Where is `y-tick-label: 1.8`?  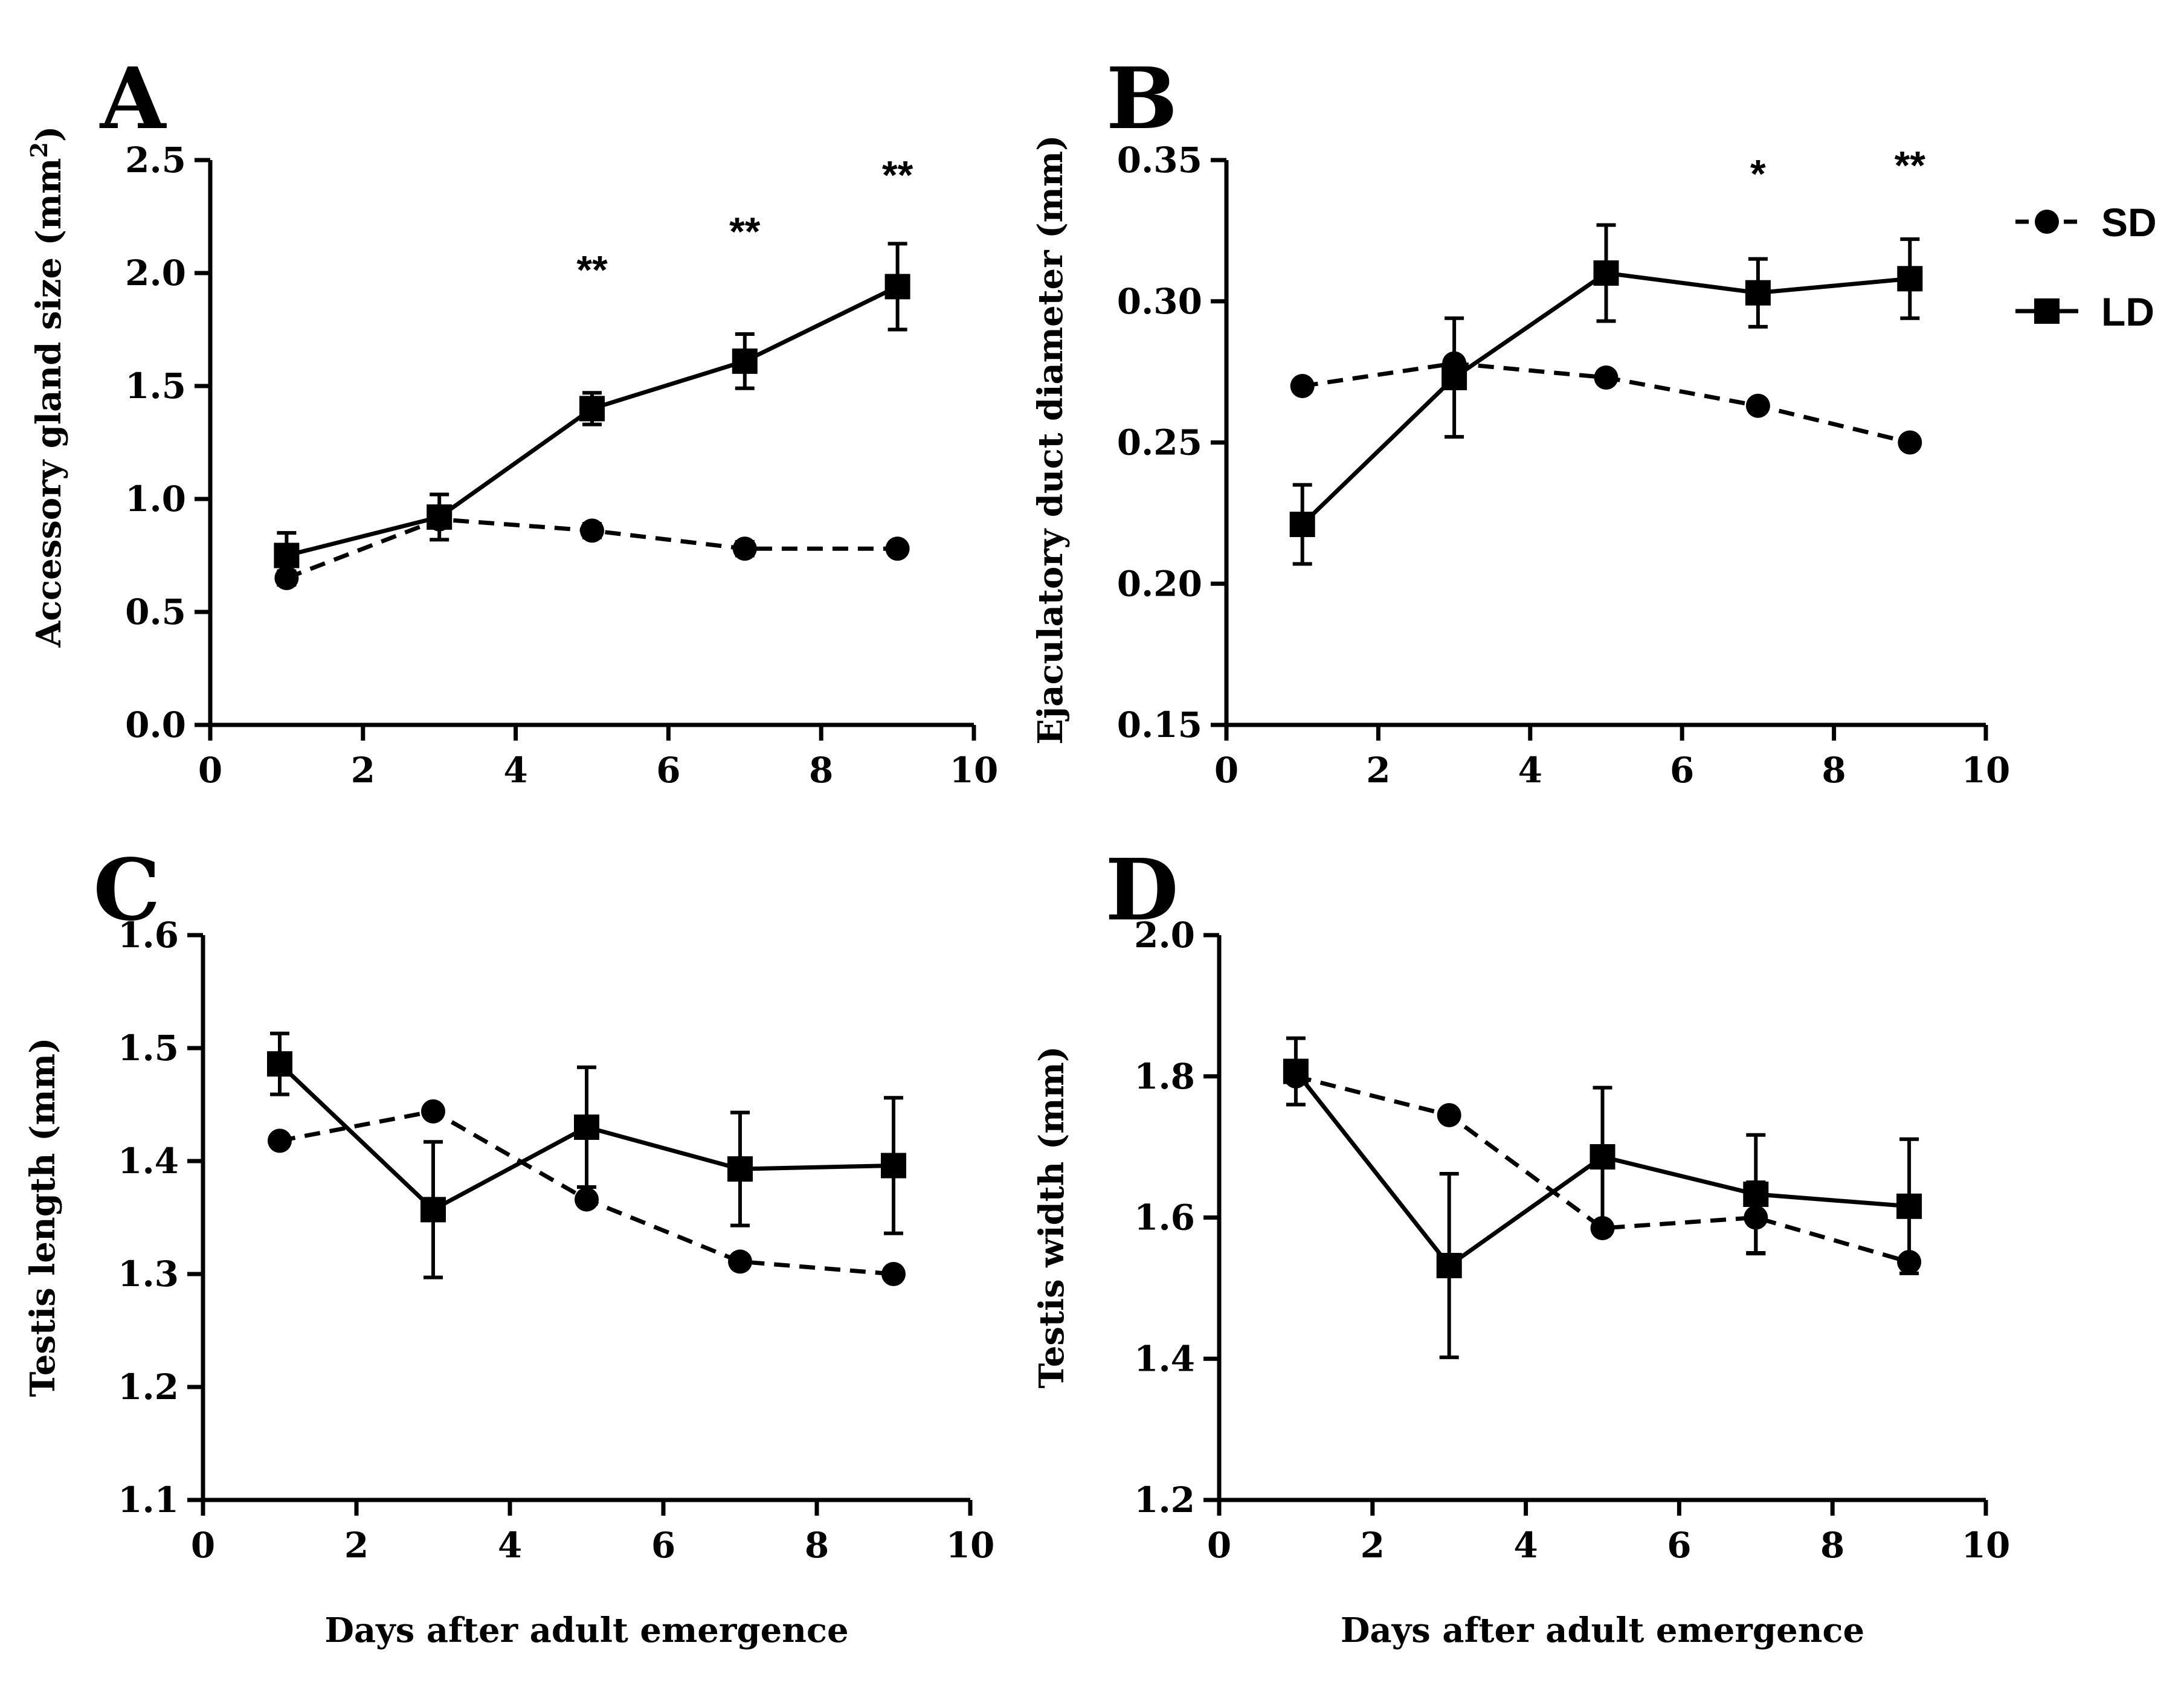 y-tick-label: 1.8 is located at coordinates (1164, 1077).